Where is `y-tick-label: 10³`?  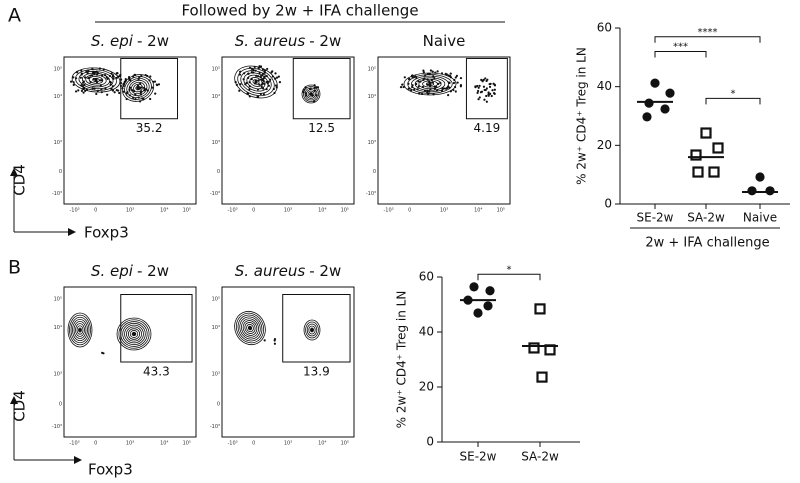
y-tick-label: 10³ is located at coordinates (216, 375).